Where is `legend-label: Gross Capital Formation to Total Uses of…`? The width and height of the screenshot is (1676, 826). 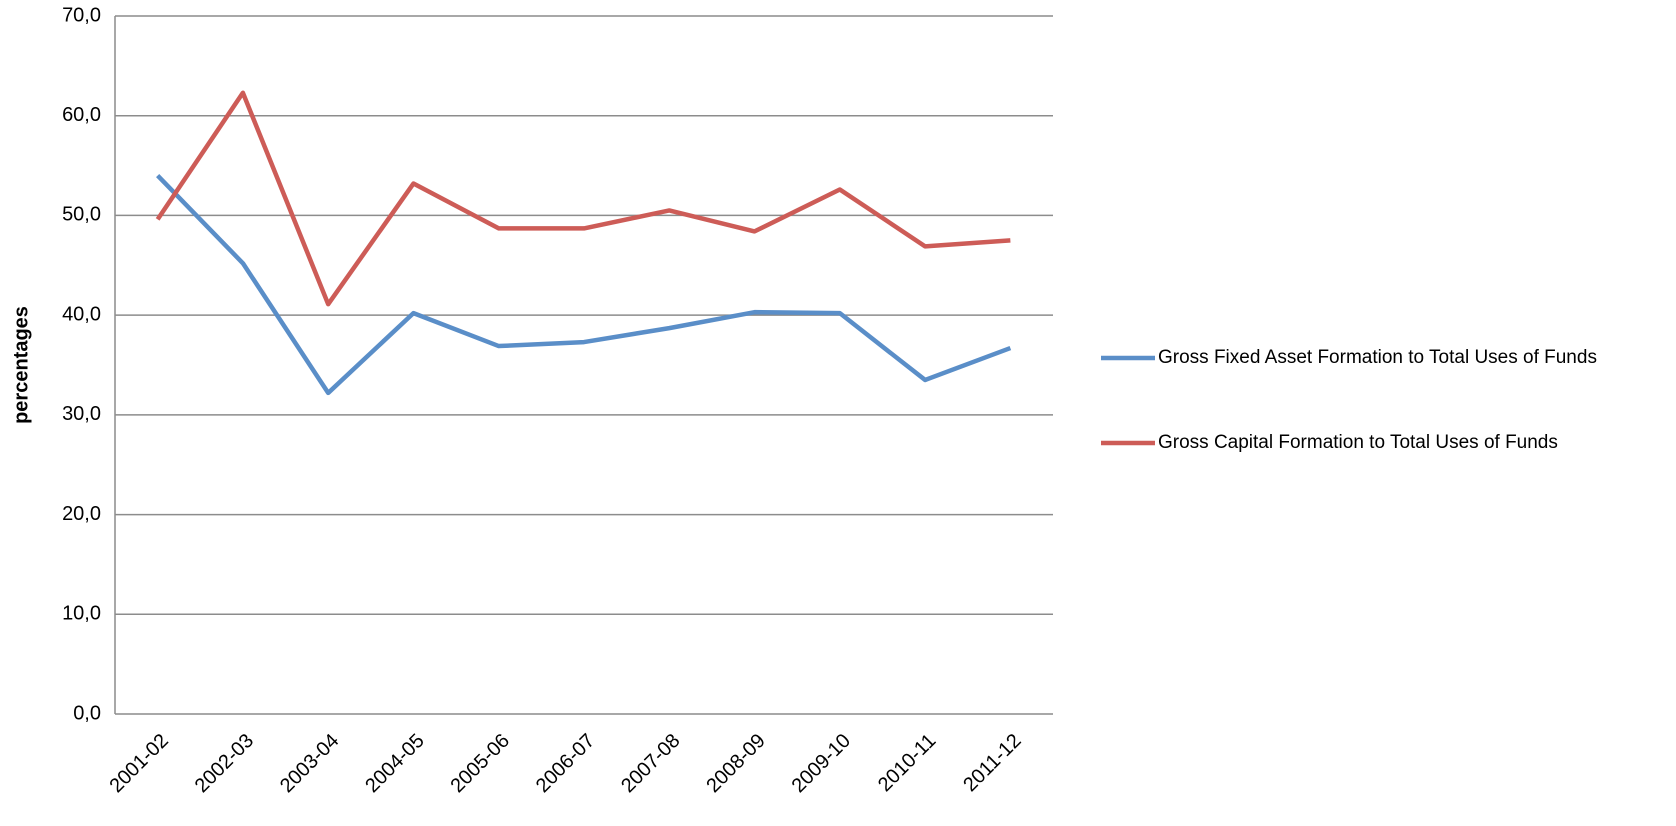
legend-label: Gross Capital Formation to Total Uses of… is located at coordinates (1358, 442).